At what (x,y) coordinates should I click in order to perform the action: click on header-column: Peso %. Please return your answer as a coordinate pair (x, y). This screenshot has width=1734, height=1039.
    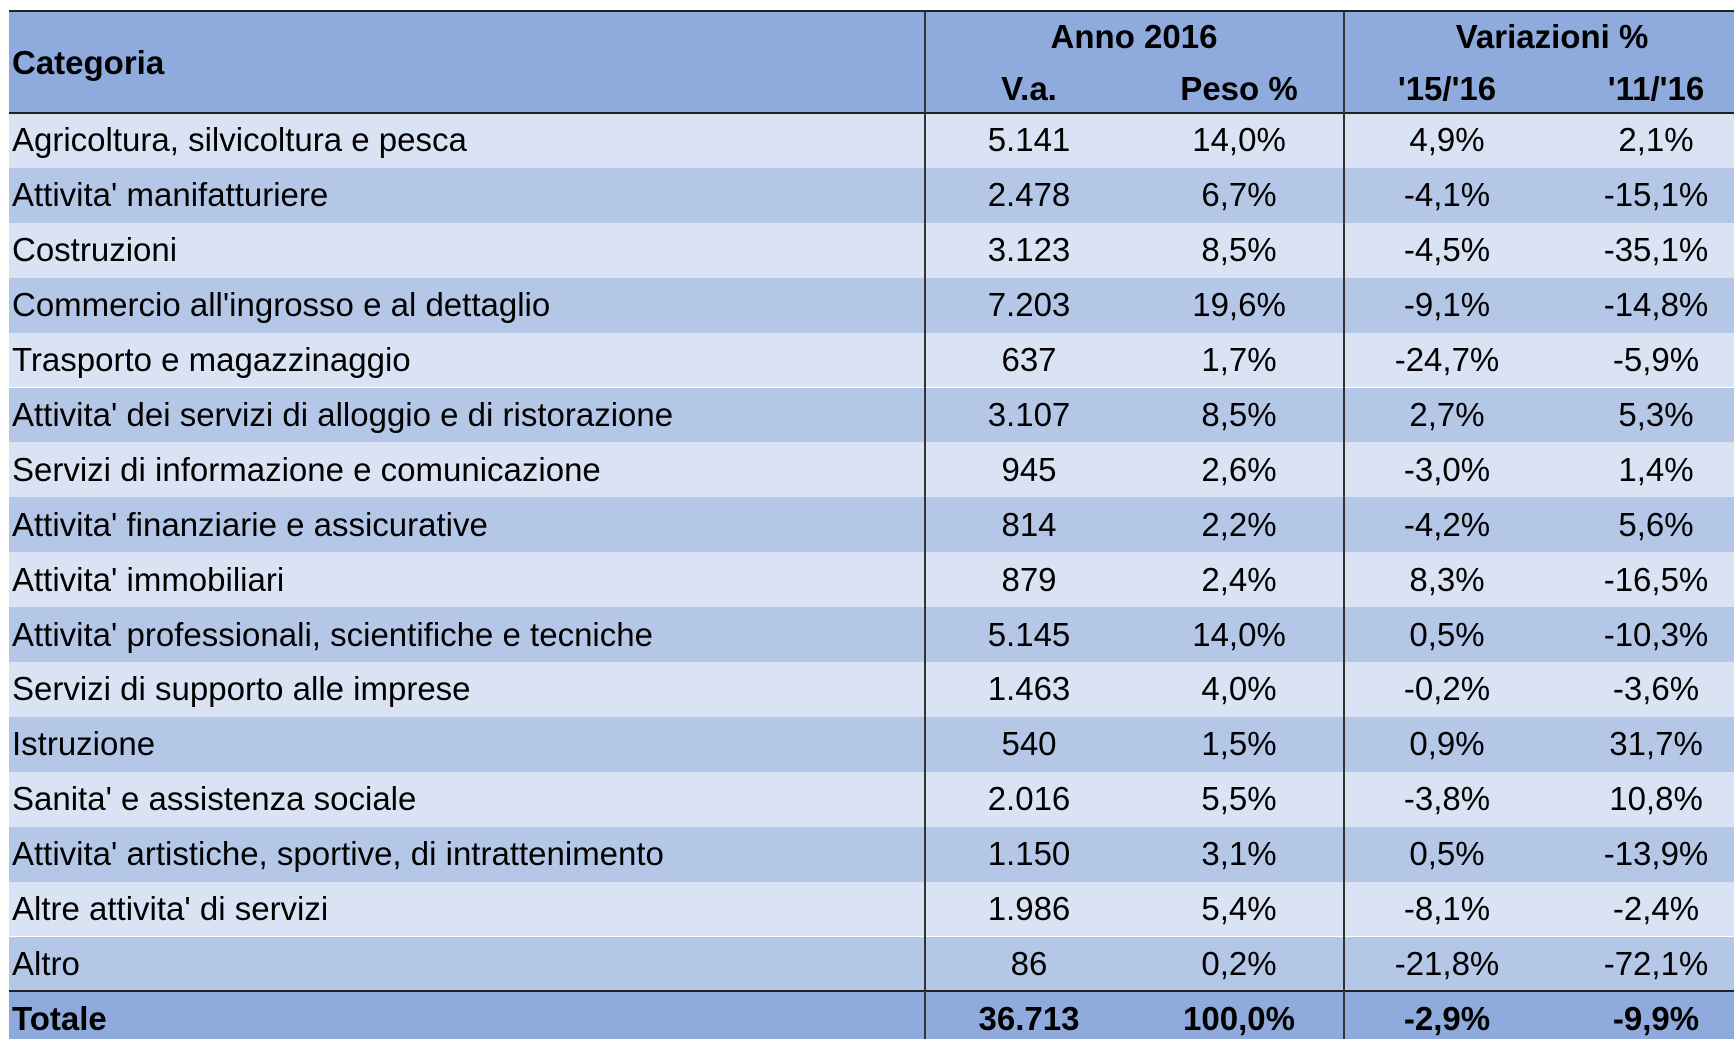
    Looking at the image, I should click on (1239, 88).